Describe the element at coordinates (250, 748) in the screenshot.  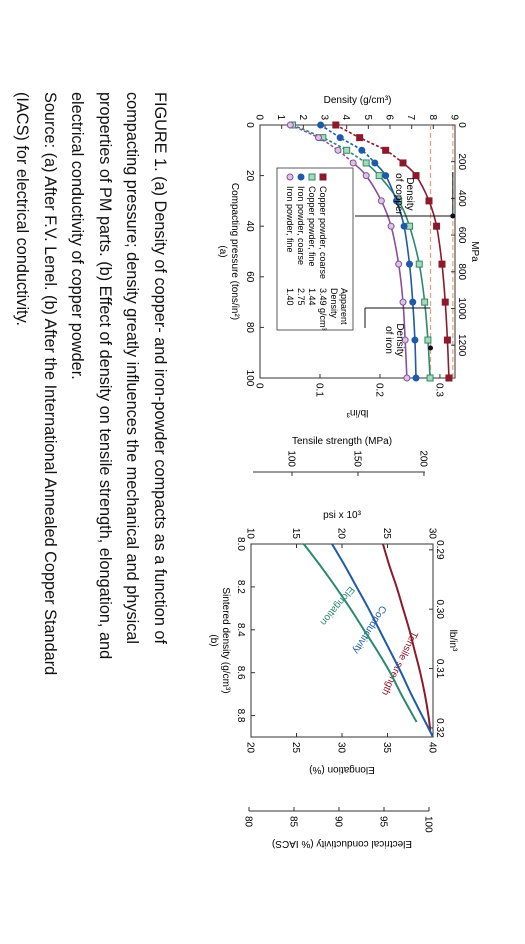
I see `elongation-tick-label: 20` at that location.